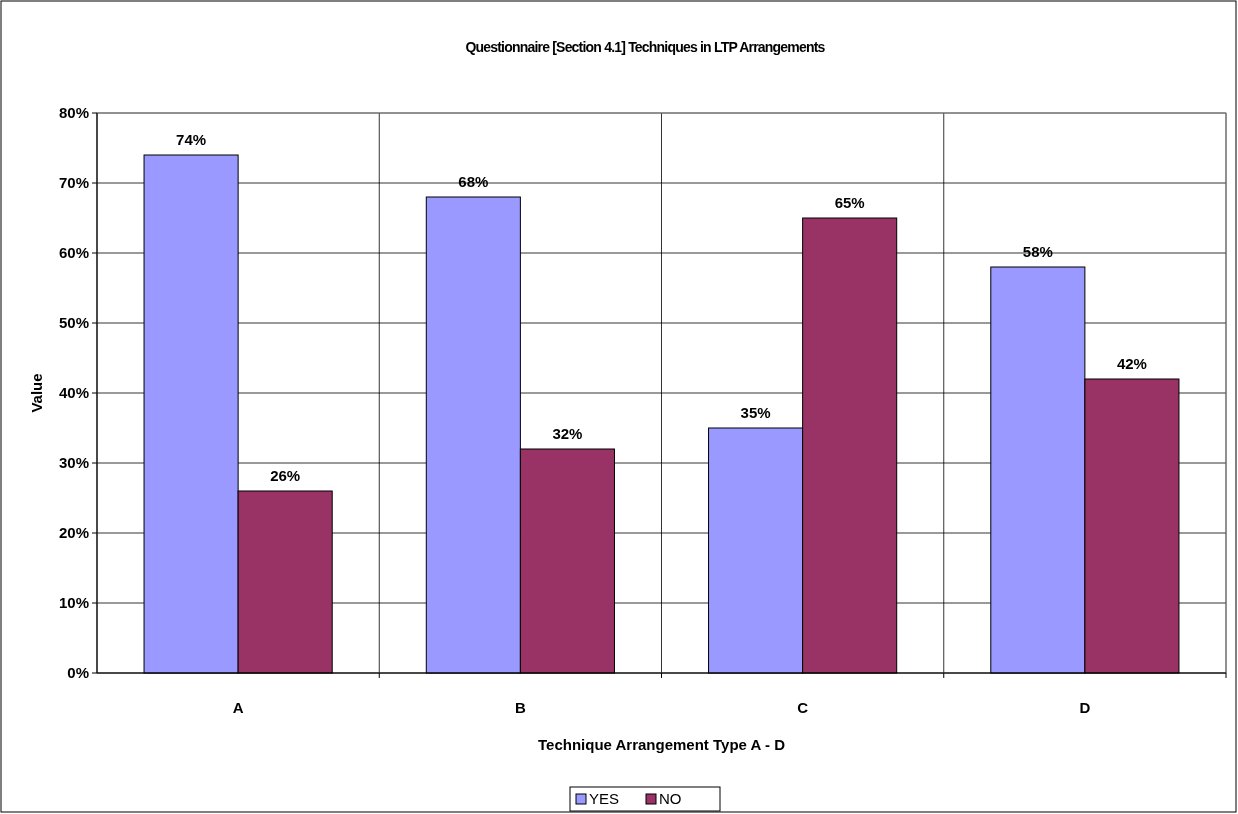 This screenshot has height=814, width=1238. Describe the element at coordinates (73, 533) in the screenshot. I see `y-tick-label: 20%` at that location.